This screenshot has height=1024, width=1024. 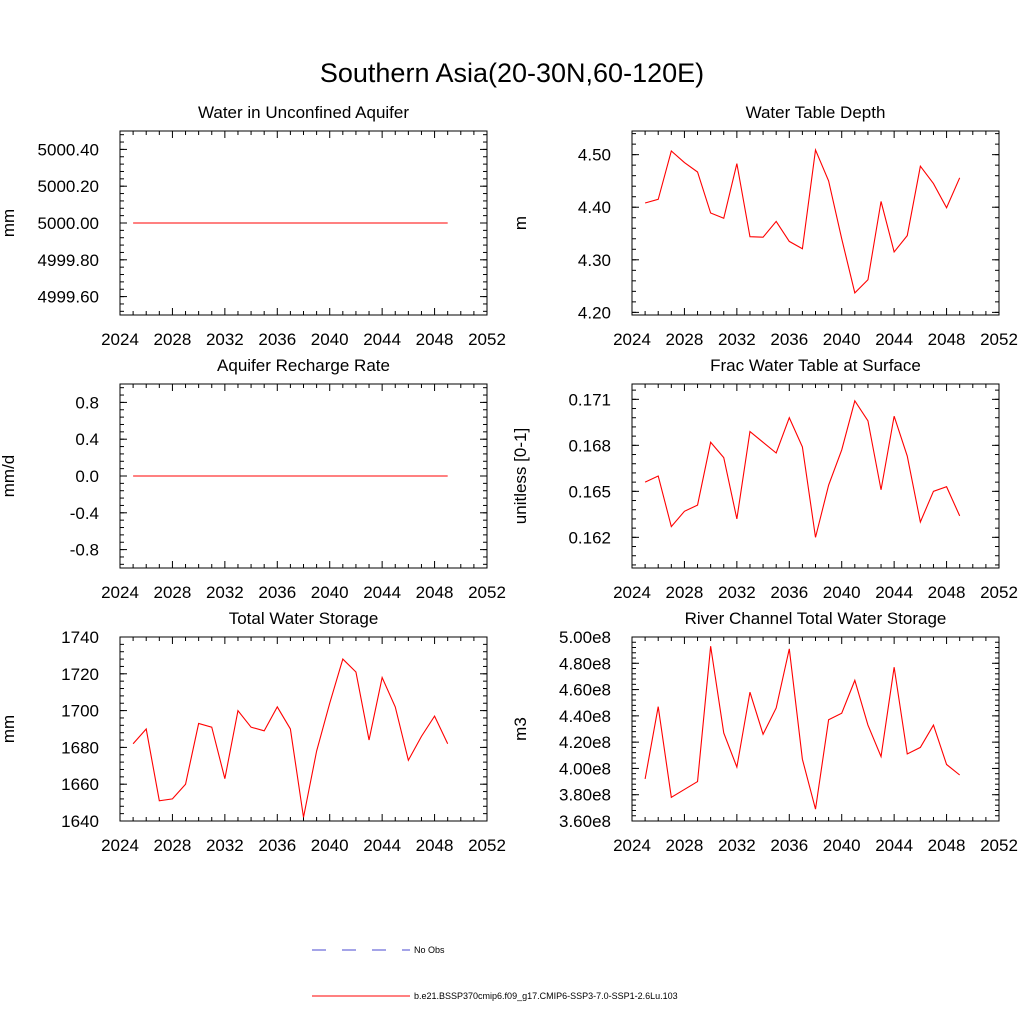 What do you see at coordinates (585, 821) in the screenshot?
I see `y-tick-label: 3.60e8` at bounding box center [585, 821].